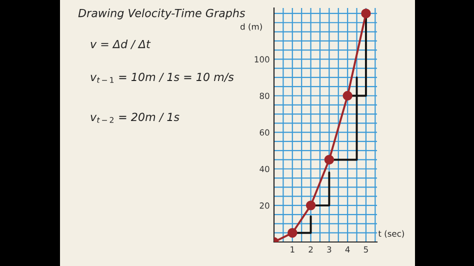 The height and width of the screenshot is (266, 474). Describe the element at coordinates (135, 117) in the screenshot. I see `text: v$_{t−2}$ = 20m / 1s` at that location.